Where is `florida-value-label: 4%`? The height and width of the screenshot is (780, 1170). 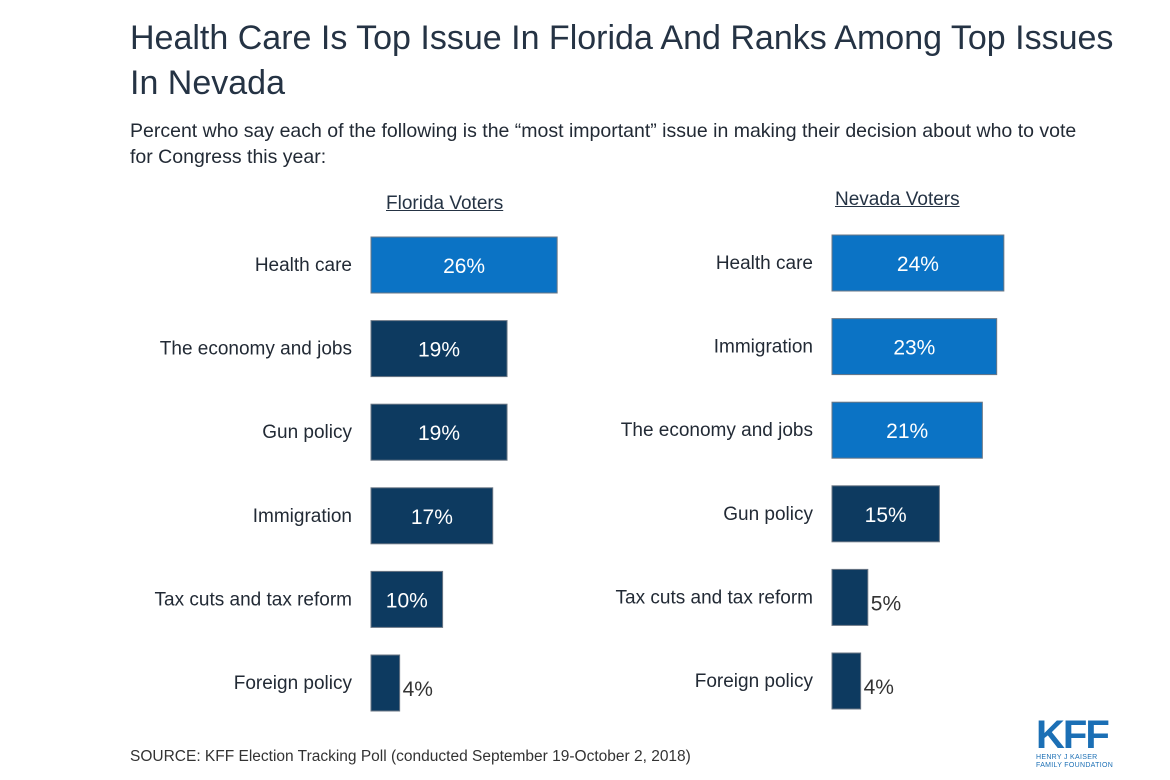
florida-value-label: 4% is located at coordinates (418, 689).